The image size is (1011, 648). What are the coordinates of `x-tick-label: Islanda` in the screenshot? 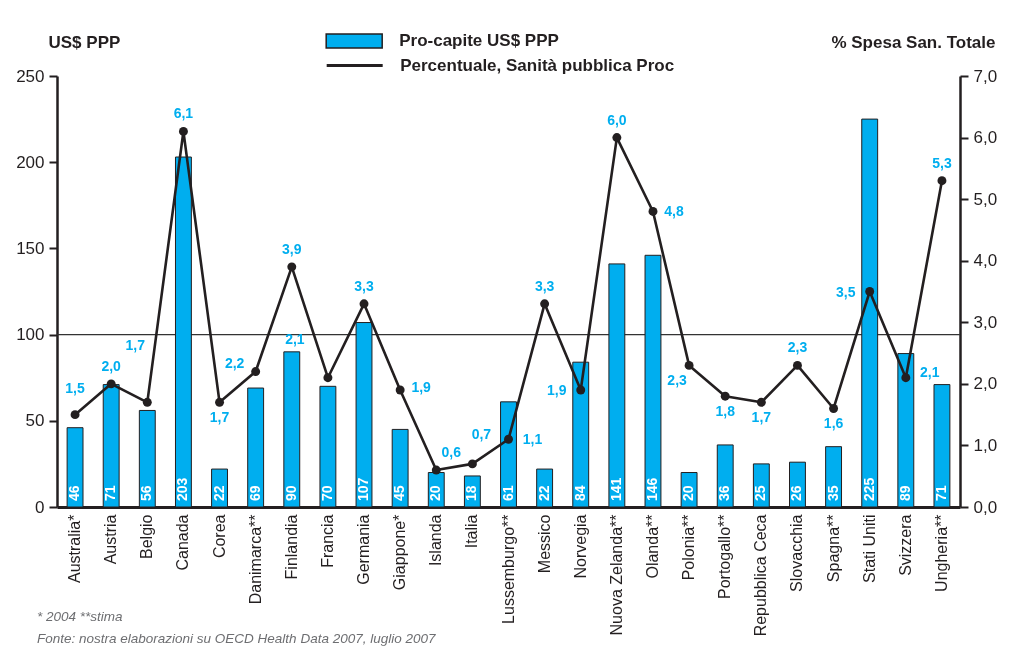 It's located at (436, 540).